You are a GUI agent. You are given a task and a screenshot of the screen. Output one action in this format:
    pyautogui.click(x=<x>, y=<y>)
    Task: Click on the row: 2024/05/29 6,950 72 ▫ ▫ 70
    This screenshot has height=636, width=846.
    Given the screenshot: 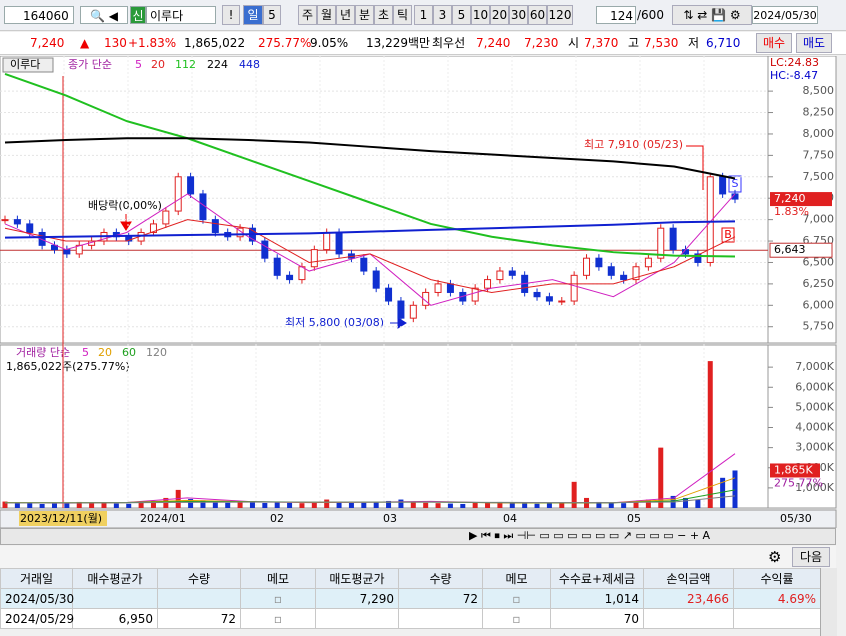 What is the action you would take?
    pyautogui.click(x=410, y=618)
    